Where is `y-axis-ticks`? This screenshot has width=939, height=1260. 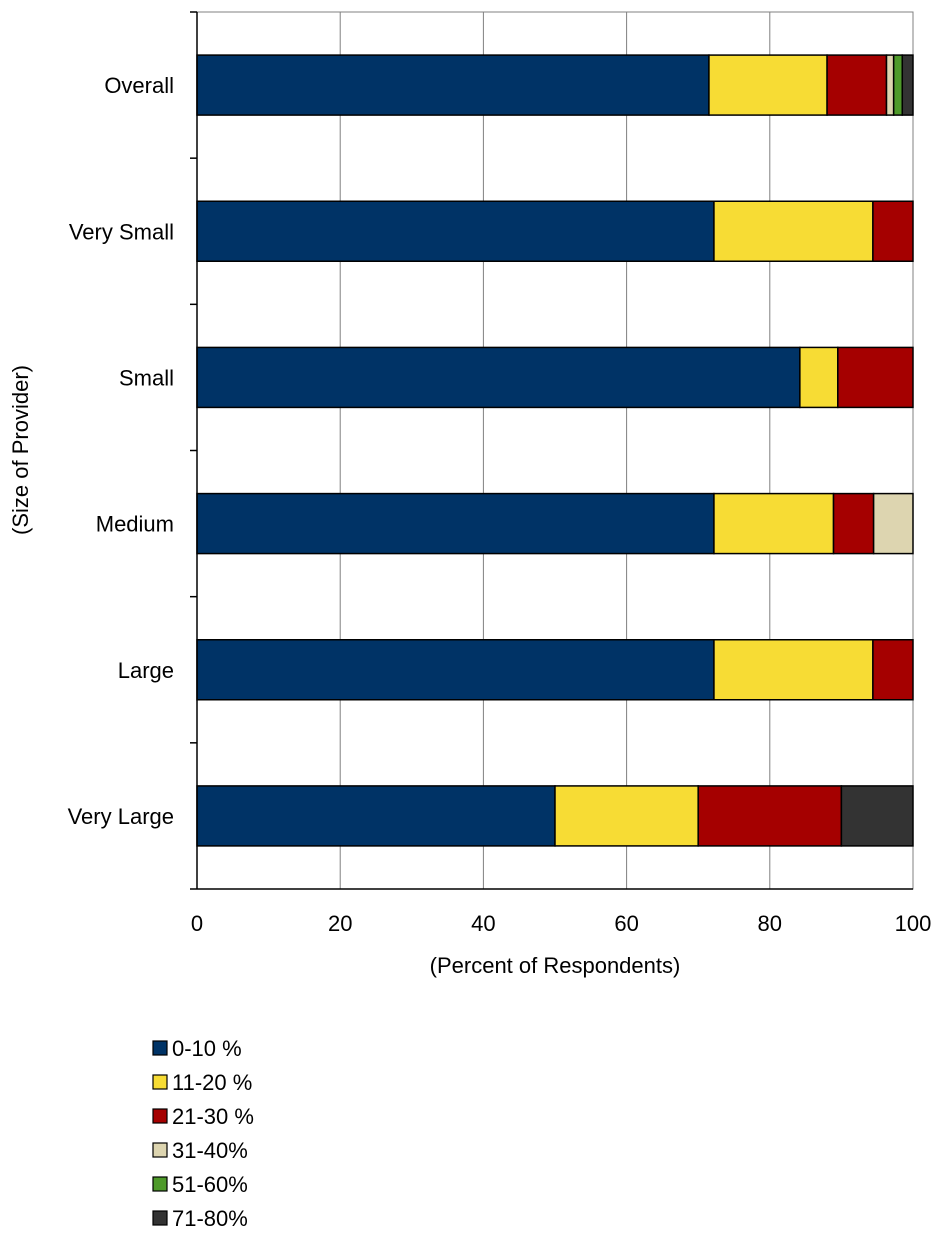
y-axis-ticks is located at coordinates (193, 450).